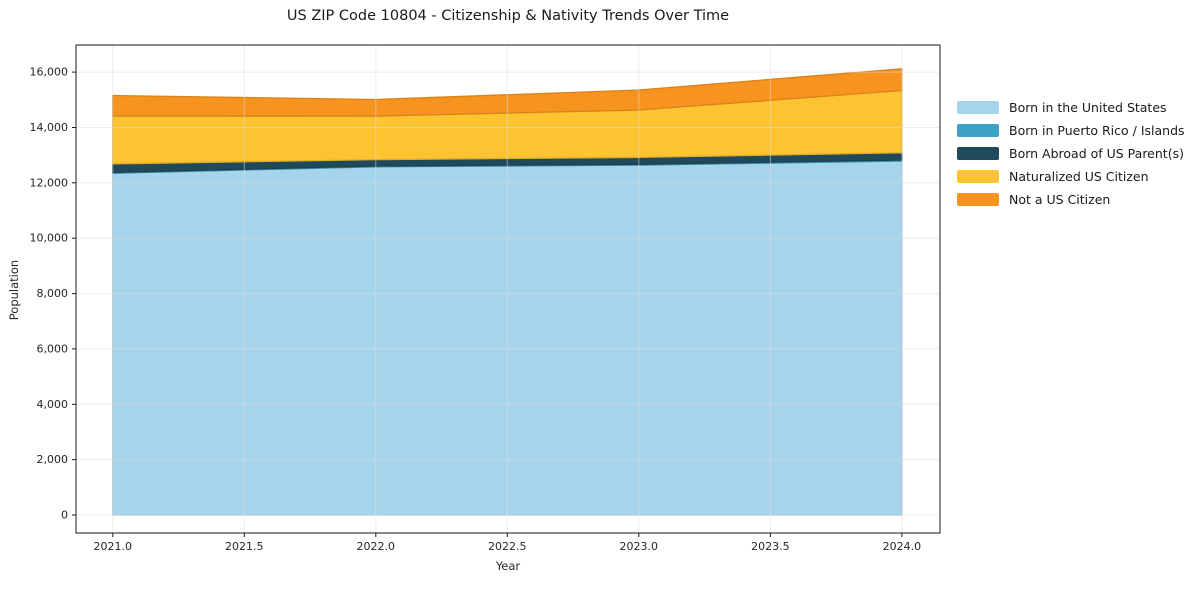 Image resolution: width=1189 pixels, height=590 pixels. I want to click on x-tick-label: 2022.0, so click(376, 546).